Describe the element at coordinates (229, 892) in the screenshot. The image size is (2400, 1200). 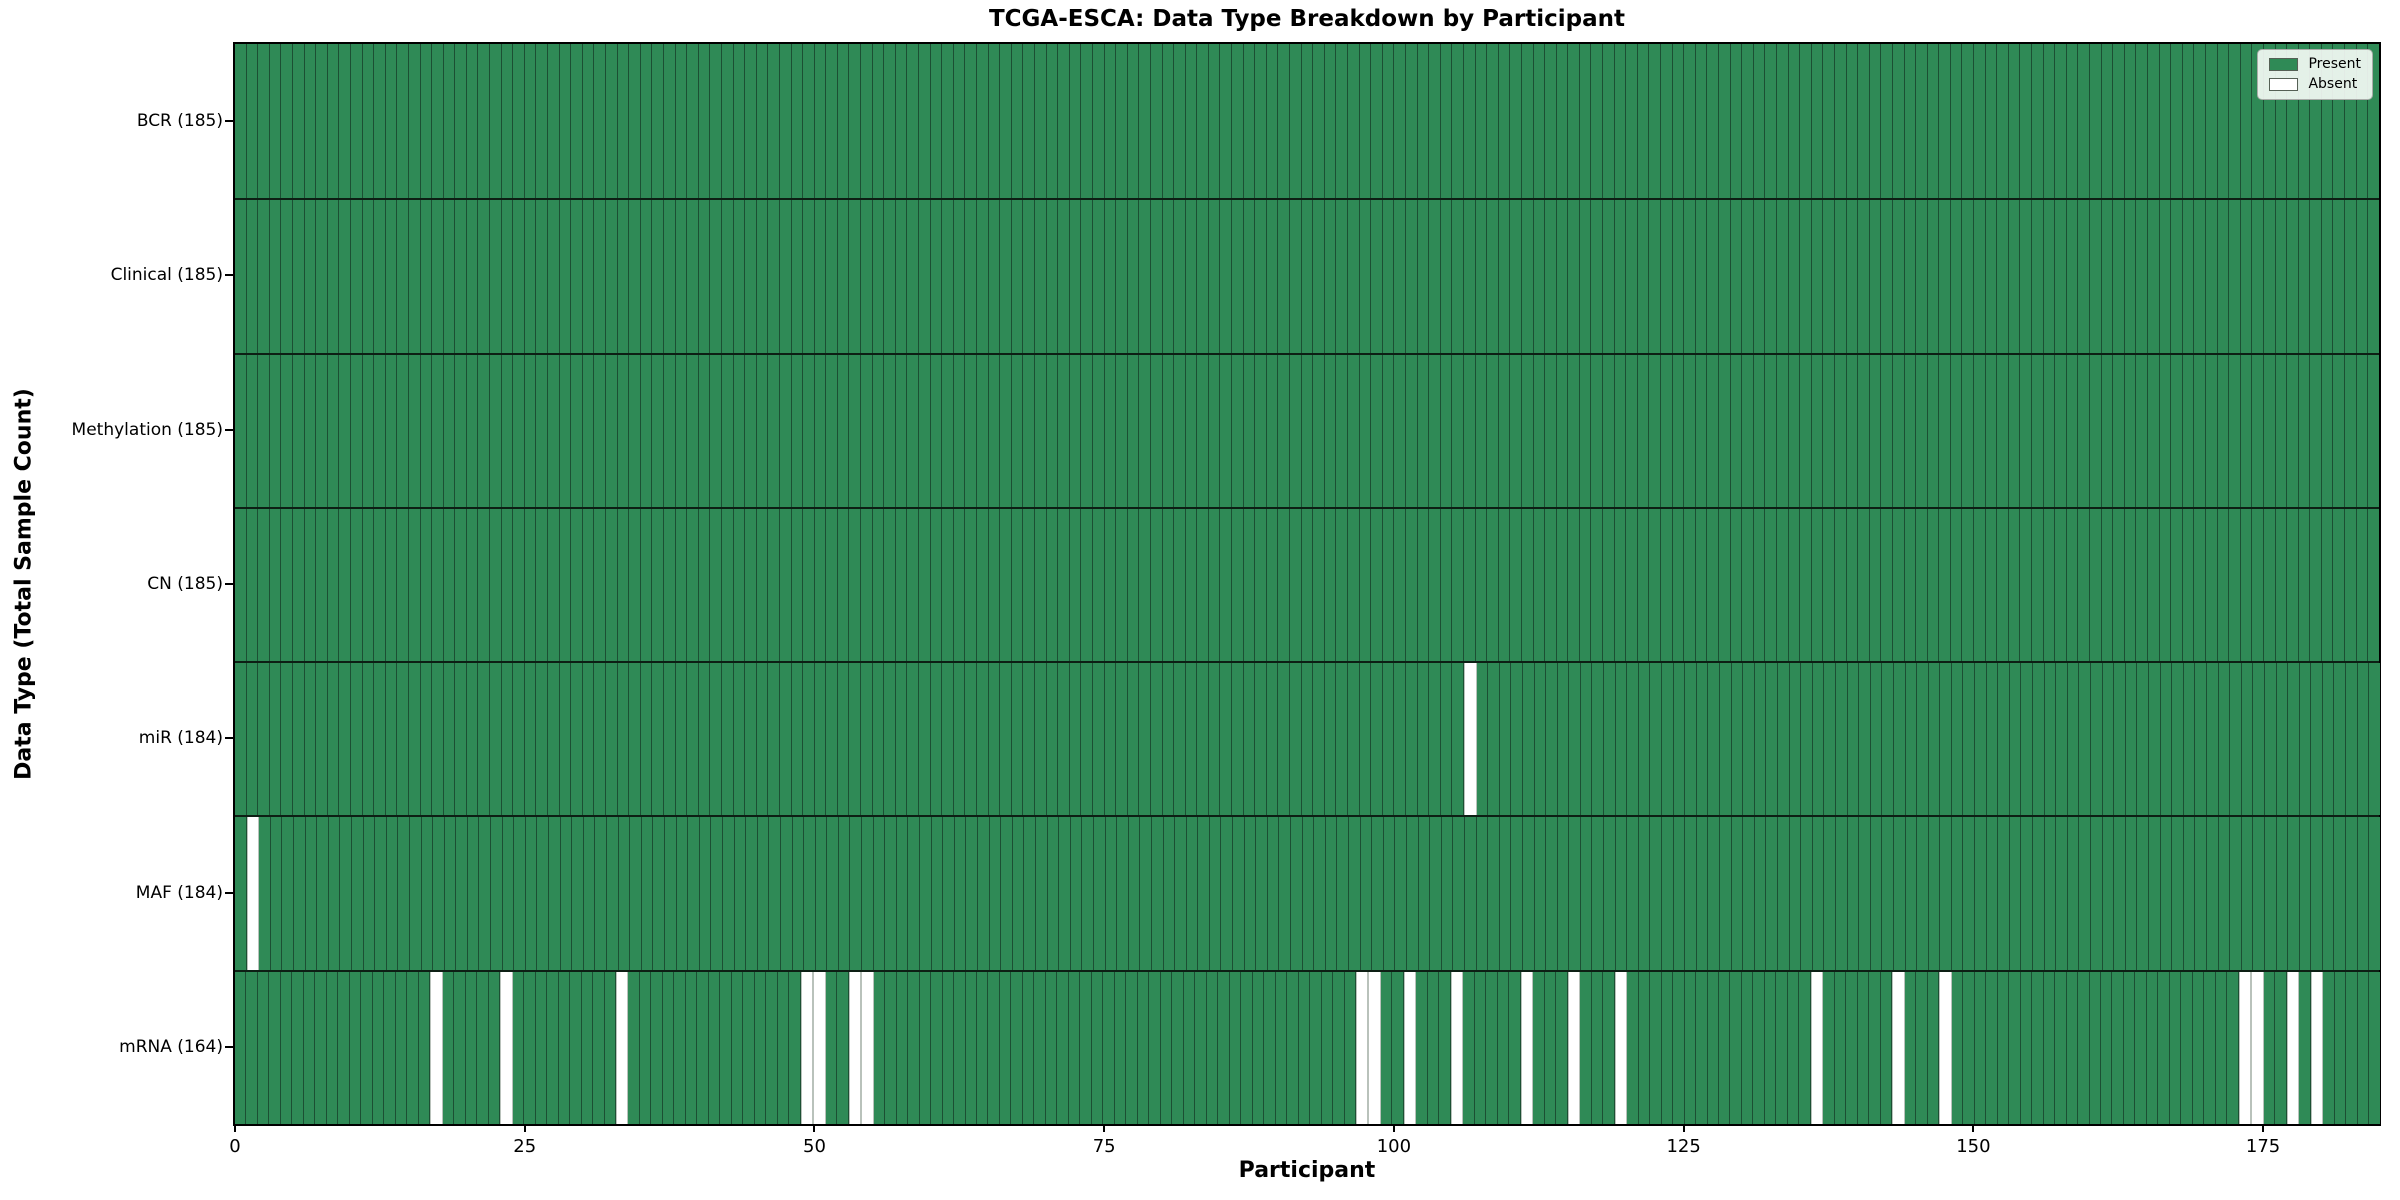
I see `y-tick-mark` at that location.